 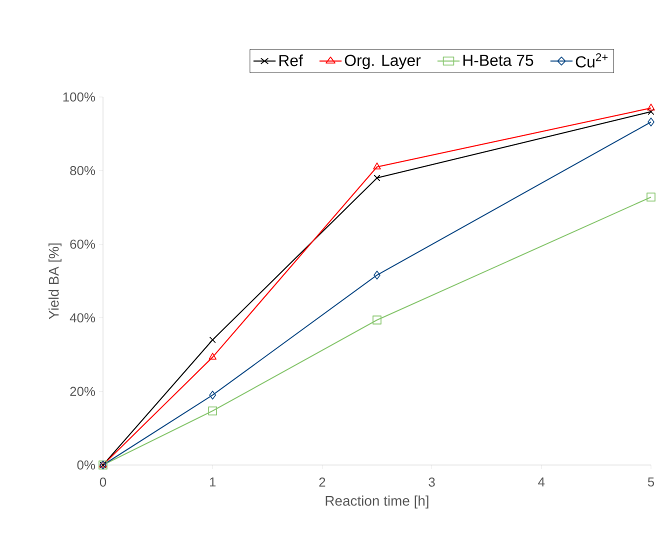 What do you see at coordinates (83, 244) in the screenshot?
I see `y-tick-label: 60%` at bounding box center [83, 244].